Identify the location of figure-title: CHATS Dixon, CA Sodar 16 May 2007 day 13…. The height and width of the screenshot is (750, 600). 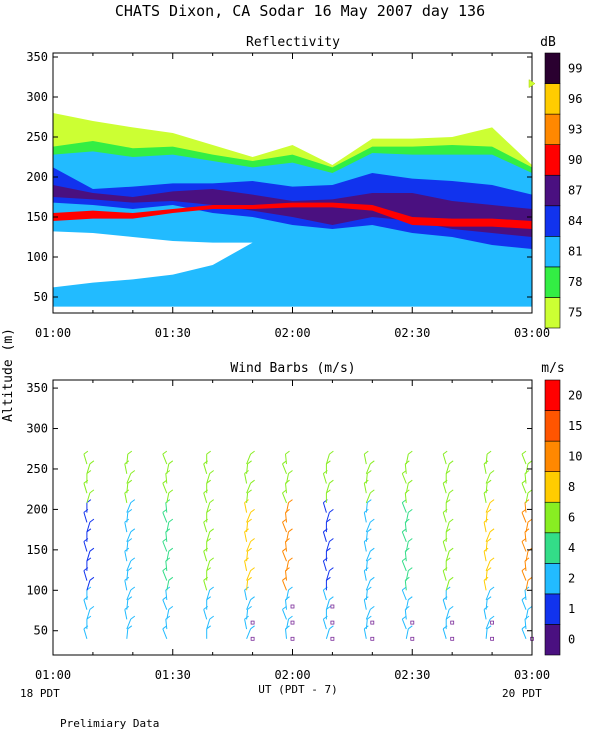
(300, 11).